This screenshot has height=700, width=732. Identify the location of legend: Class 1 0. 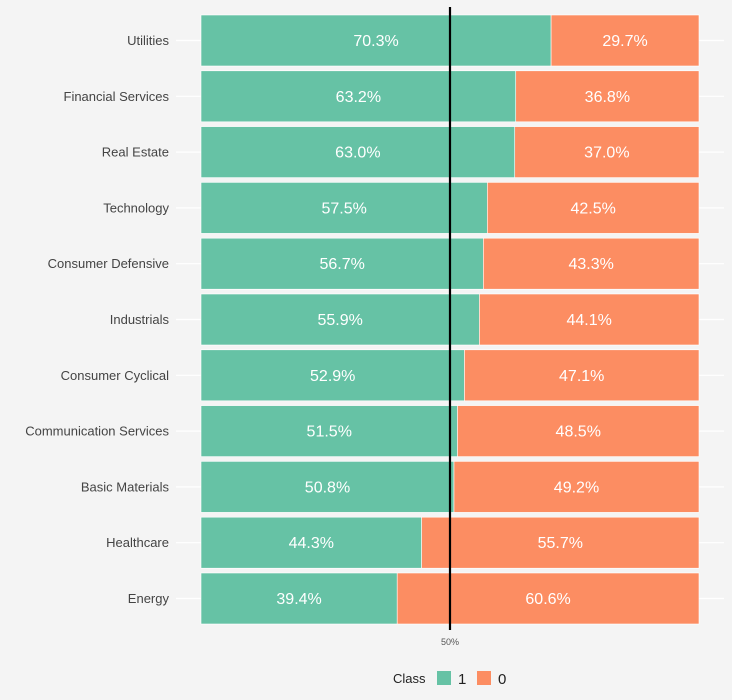
(449, 679).